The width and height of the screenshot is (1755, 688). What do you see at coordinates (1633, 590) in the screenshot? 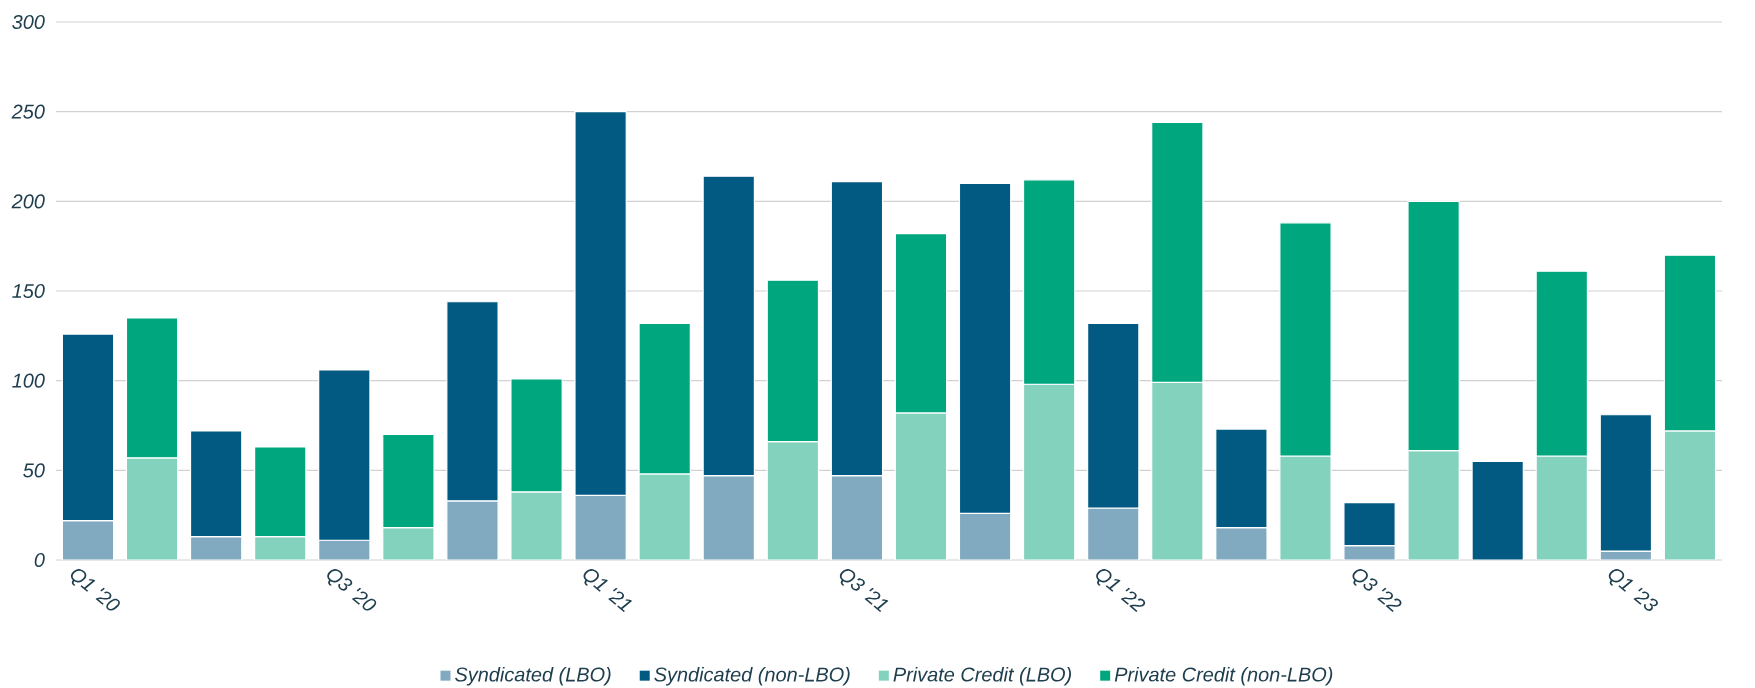
I see `x-tick-label: Q1 '23` at bounding box center [1633, 590].